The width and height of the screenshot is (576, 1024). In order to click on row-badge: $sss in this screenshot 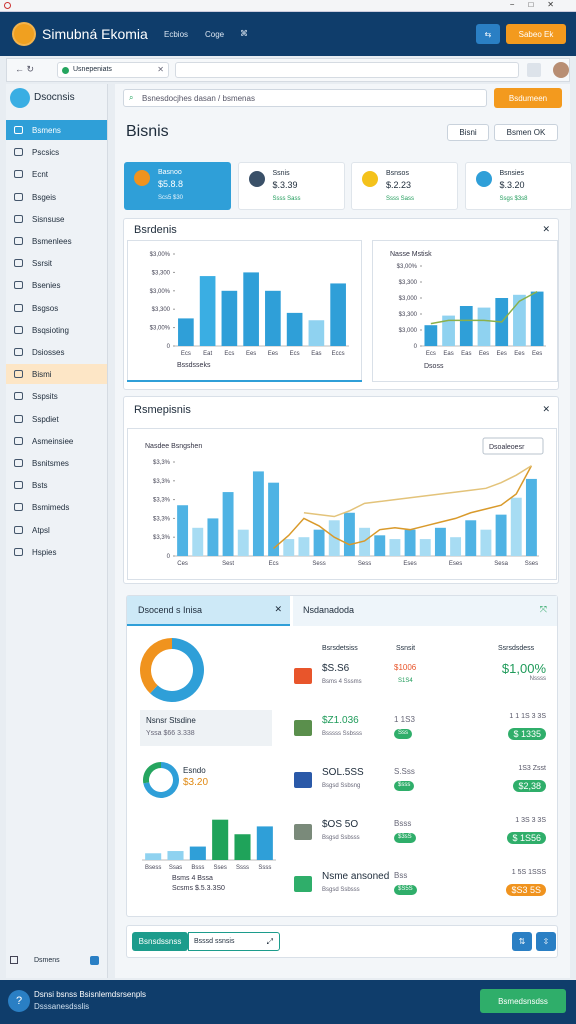, I will do `click(404, 786)`.